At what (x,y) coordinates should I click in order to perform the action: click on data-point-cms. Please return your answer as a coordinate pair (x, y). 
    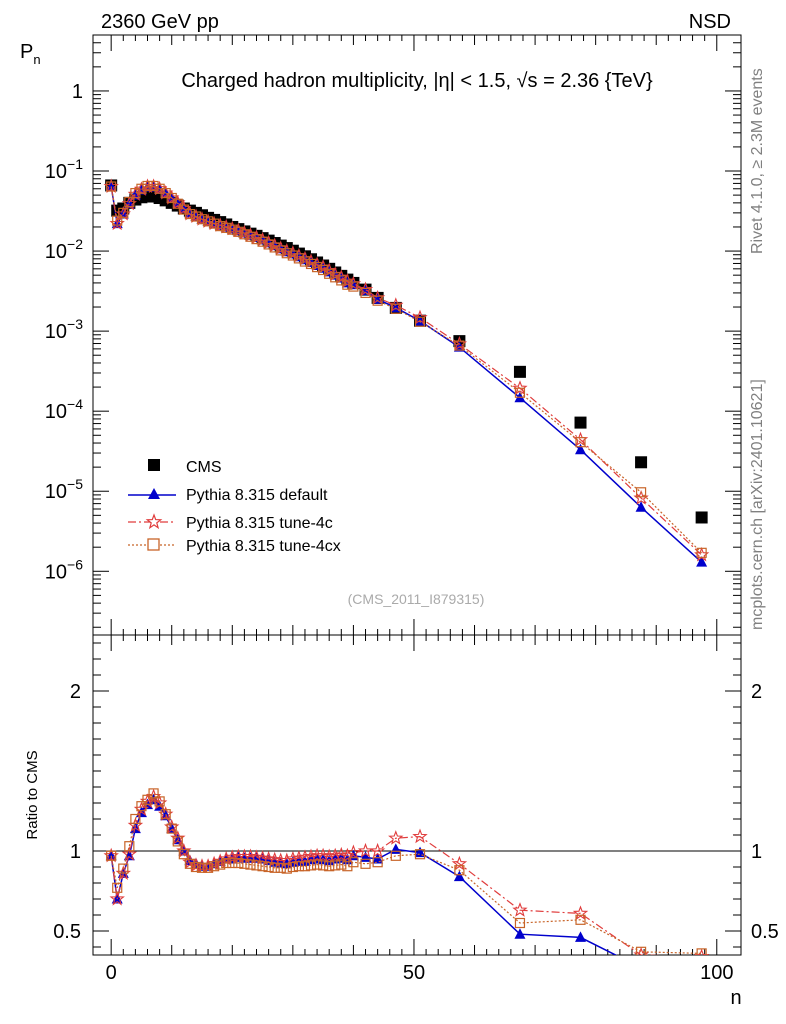
    Looking at the image, I should click on (701, 517).